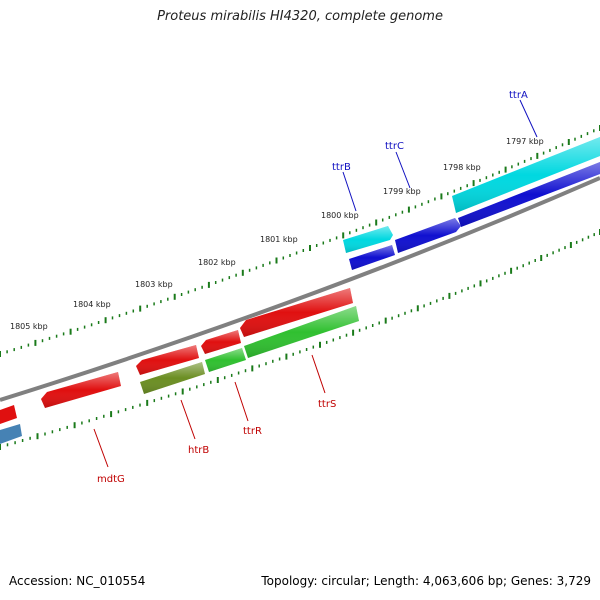  What do you see at coordinates (29, 326) in the screenshot?
I see `tick-label-1805: 1805 kbp` at bounding box center [29, 326].